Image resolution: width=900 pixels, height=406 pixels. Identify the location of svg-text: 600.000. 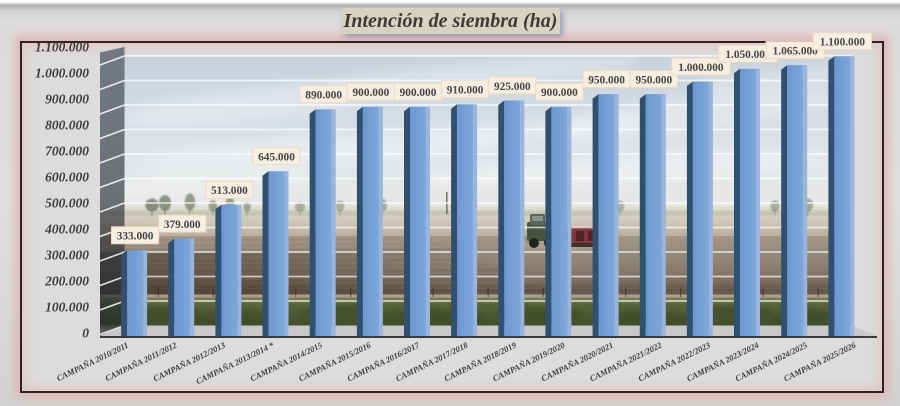
(67, 177).